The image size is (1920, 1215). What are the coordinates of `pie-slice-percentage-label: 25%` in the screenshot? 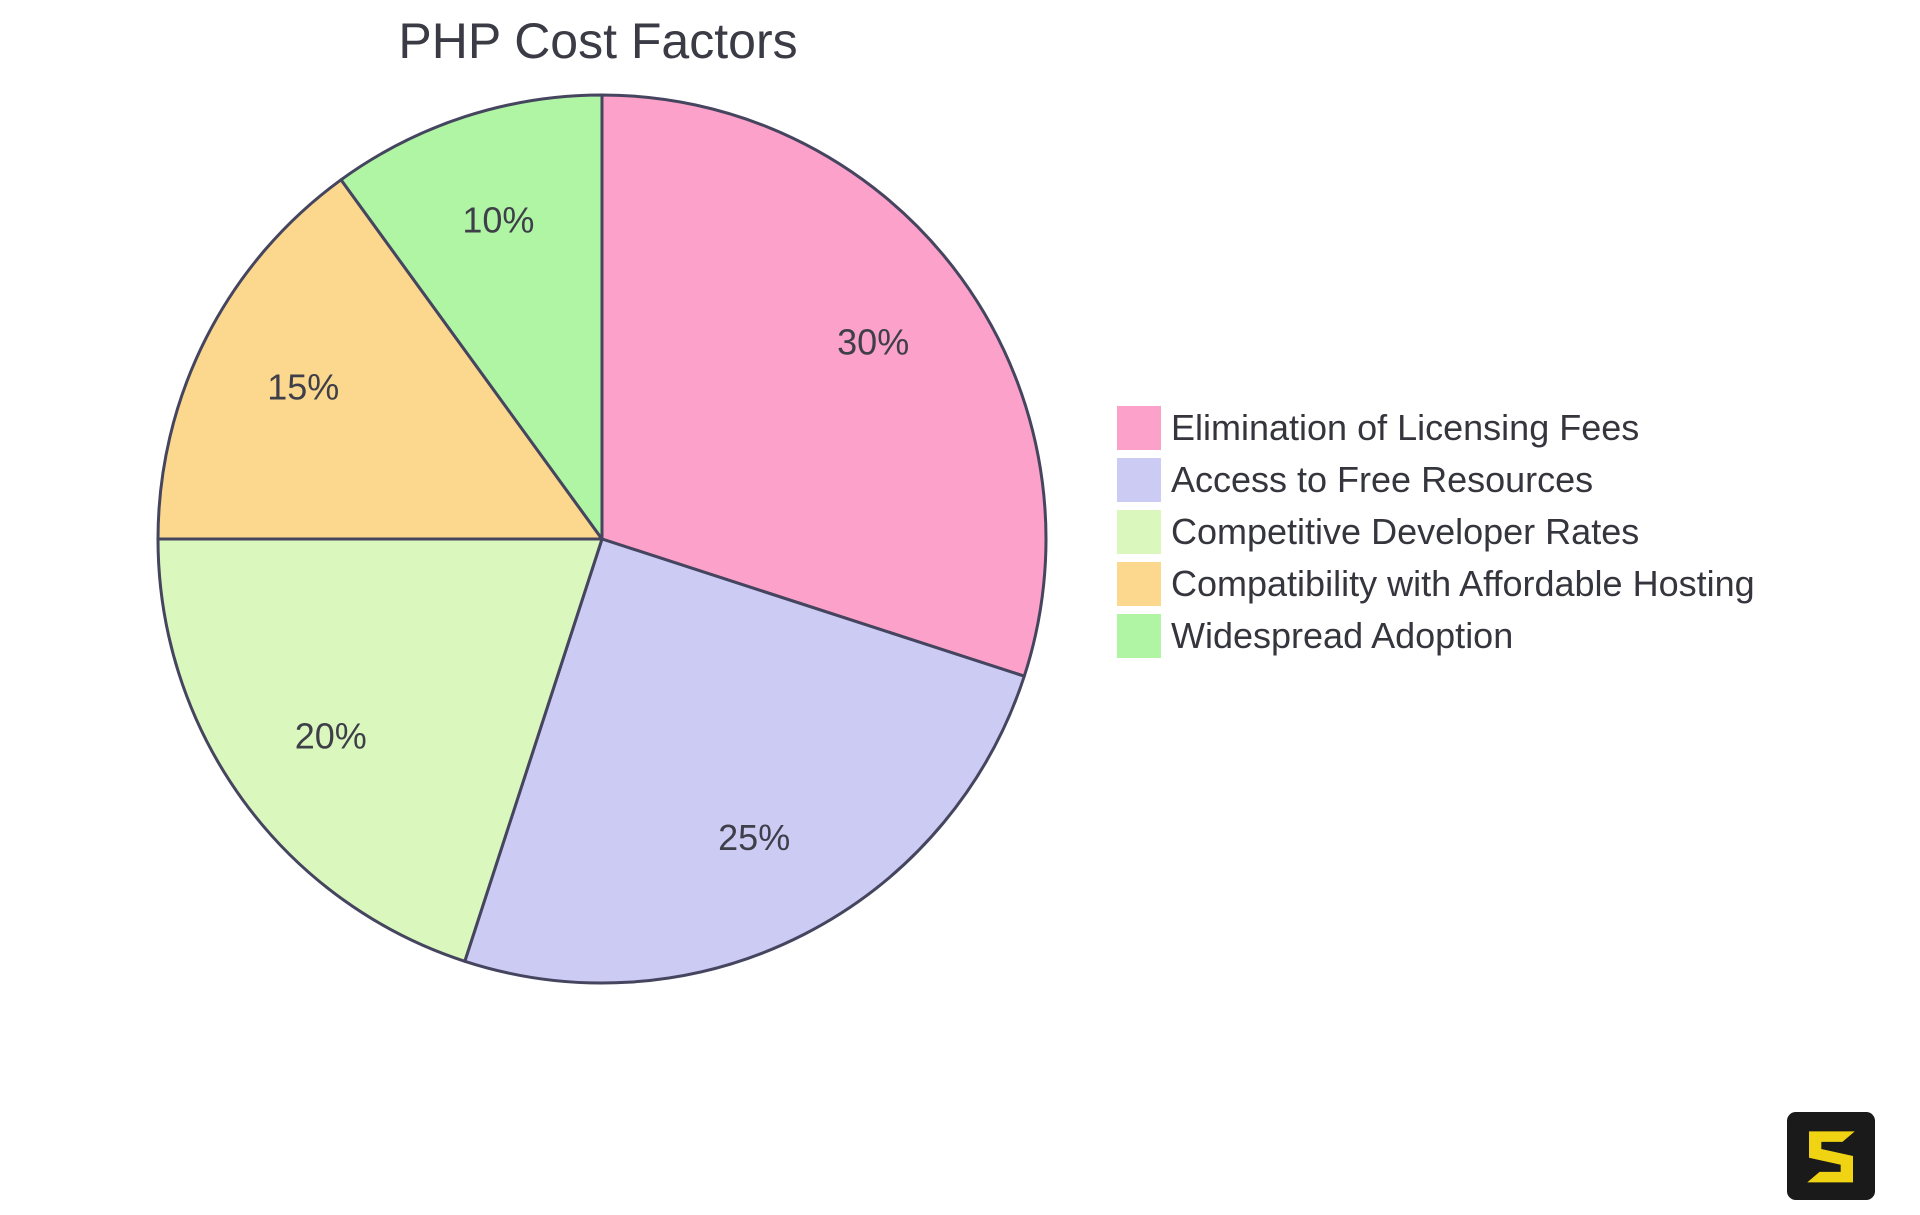 It's located at (754, 837).